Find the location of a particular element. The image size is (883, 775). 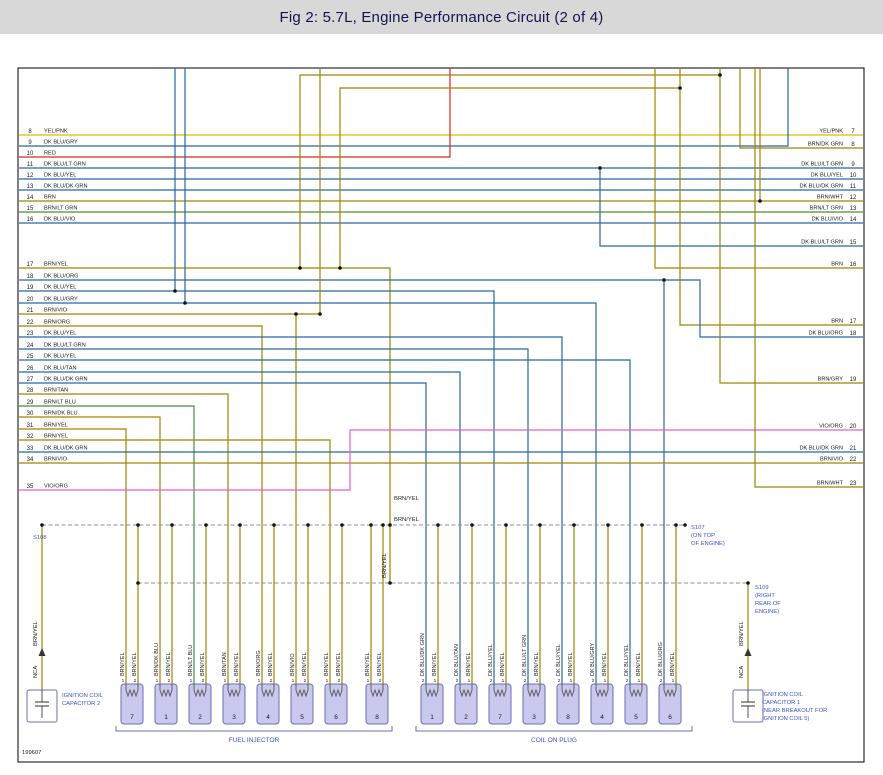

left-pin-number: 9 is located at coordinates (30, 143).